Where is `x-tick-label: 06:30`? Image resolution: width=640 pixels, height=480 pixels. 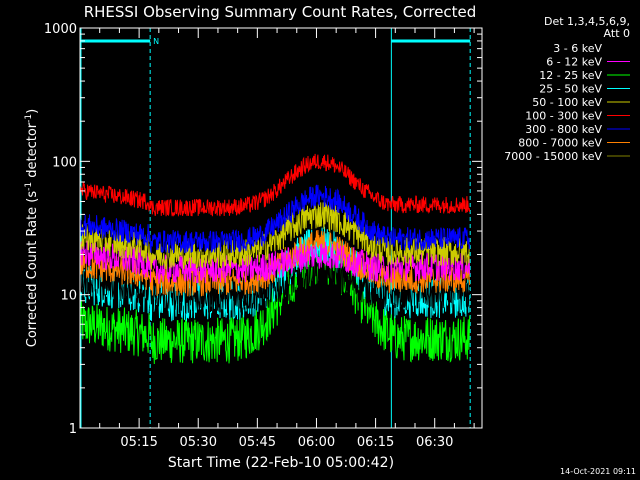
x-tick-label: 06:30 is located at coordinates (434, 442).